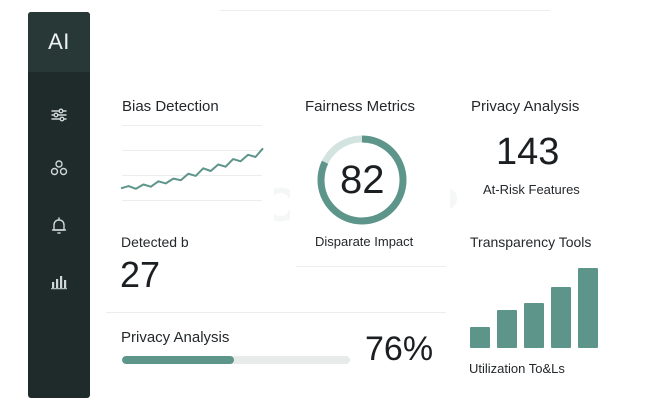  I want to click on nav-item-analytics, so click(59, 281).